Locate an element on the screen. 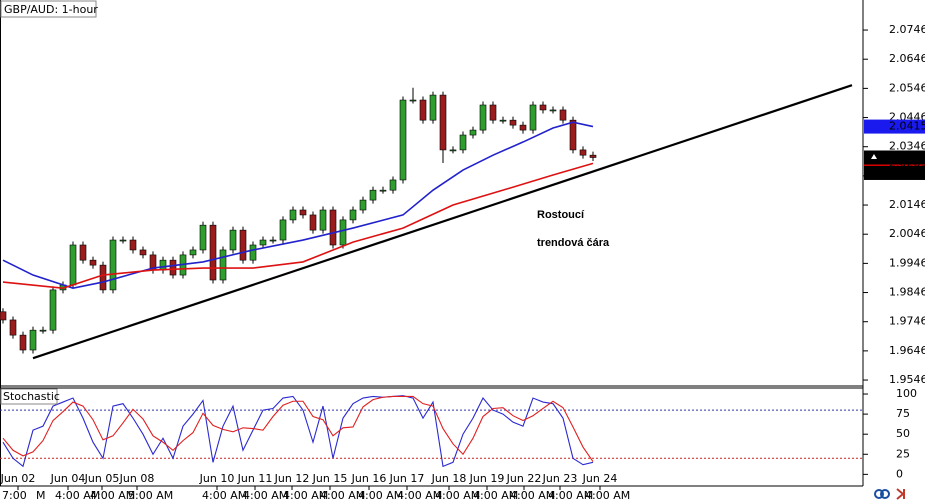 Image resolution: width=925 pixels, height=503 pixels. y-tick-label: 2.0146 is located at coordinates (907, 204).